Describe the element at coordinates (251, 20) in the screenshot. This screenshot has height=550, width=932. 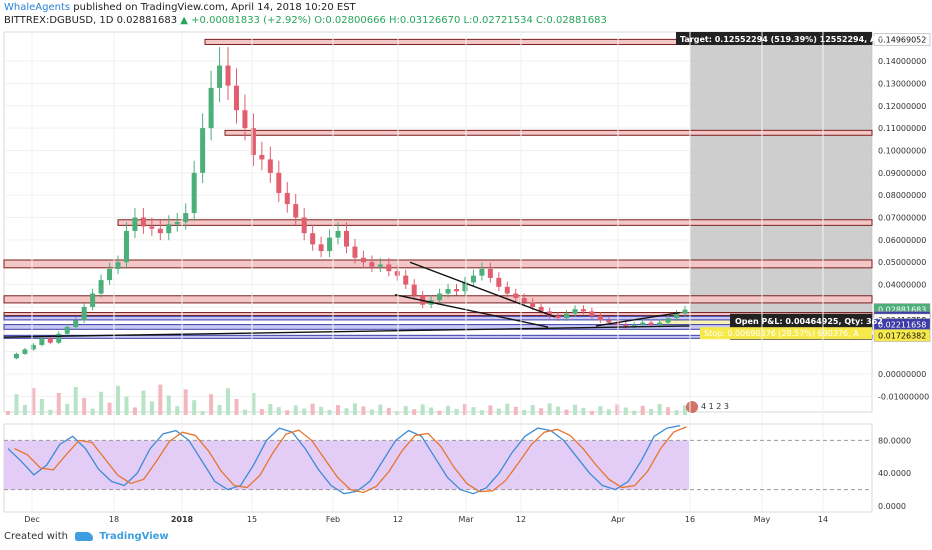
I see `price-change: +0.00081833 (+2.92%)` at that location.